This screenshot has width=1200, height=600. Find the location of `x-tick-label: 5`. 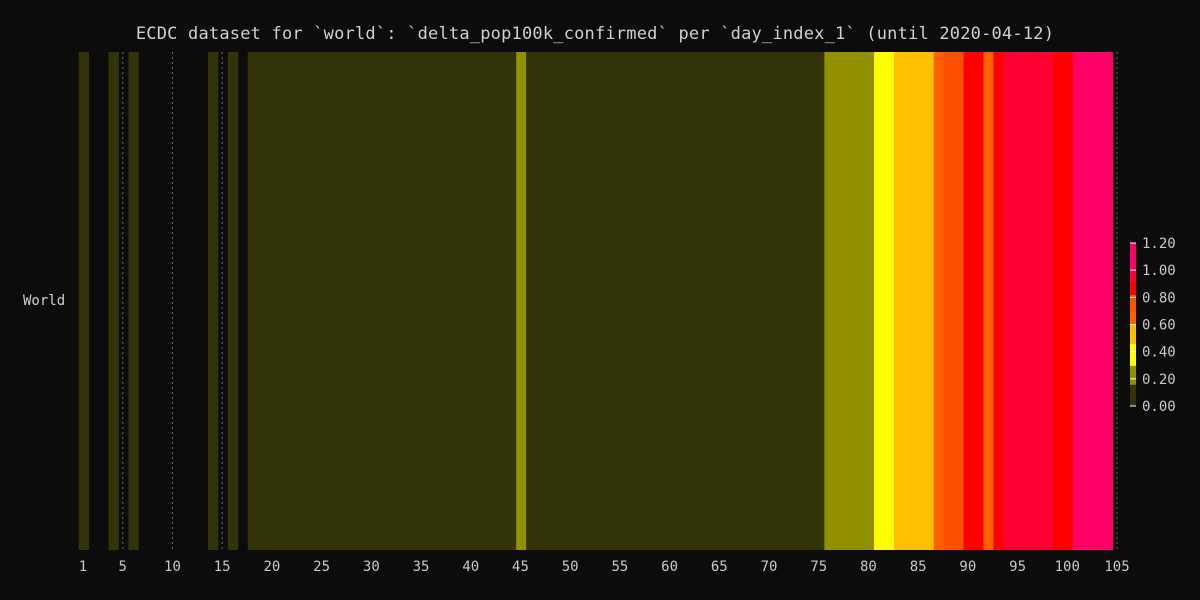

x-tick-label: 5 is located at coordinates (123, 567).